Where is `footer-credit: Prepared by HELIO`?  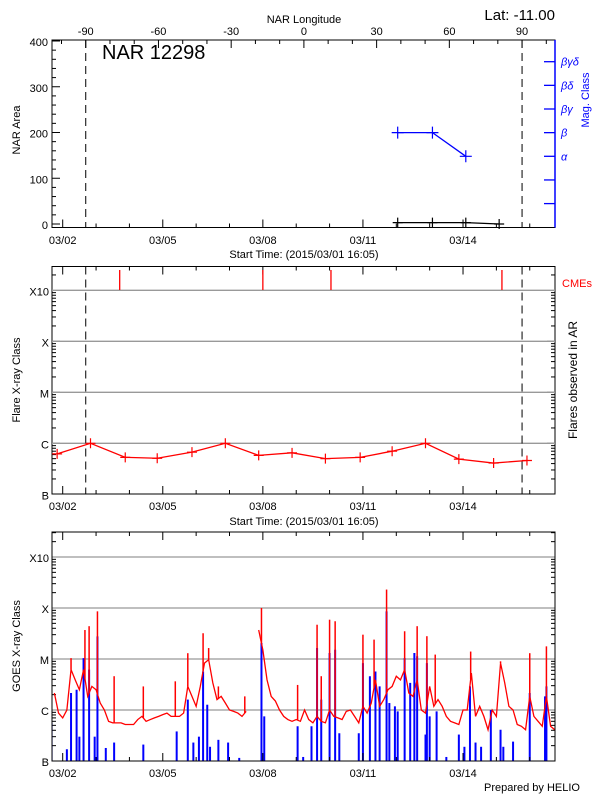 footer-credit: Prepared by HELIO is located at coordinates (532, 788).